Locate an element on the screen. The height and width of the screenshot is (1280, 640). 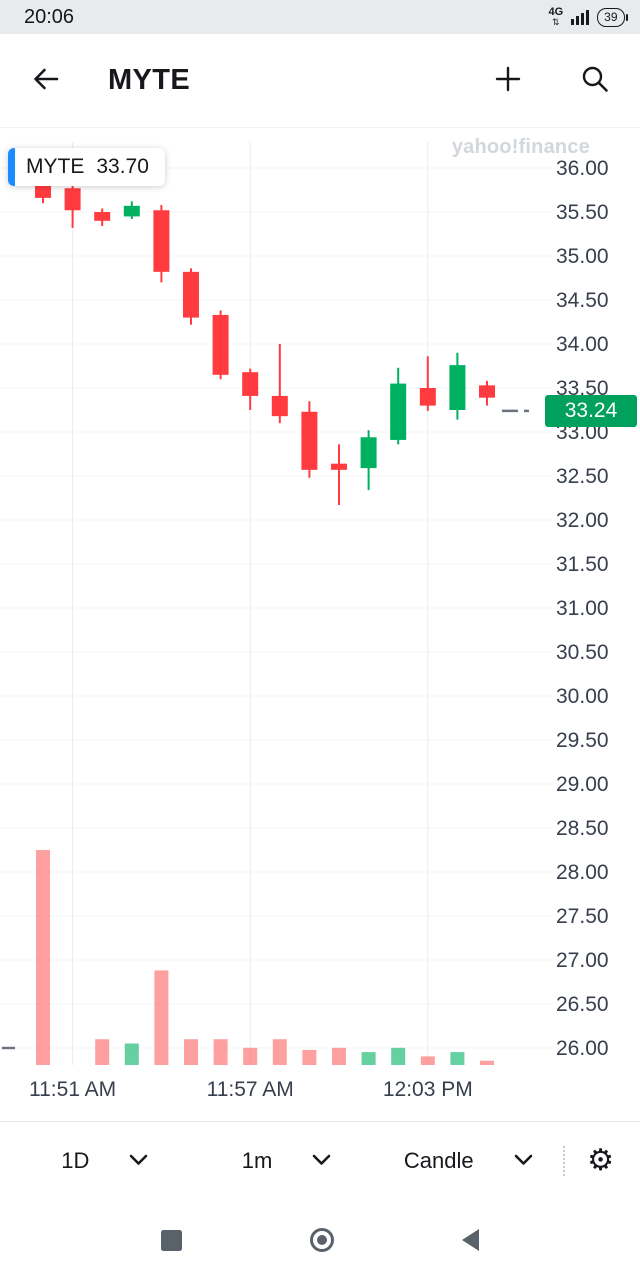
app-header: MYTE is located at coordinates (320, 81).